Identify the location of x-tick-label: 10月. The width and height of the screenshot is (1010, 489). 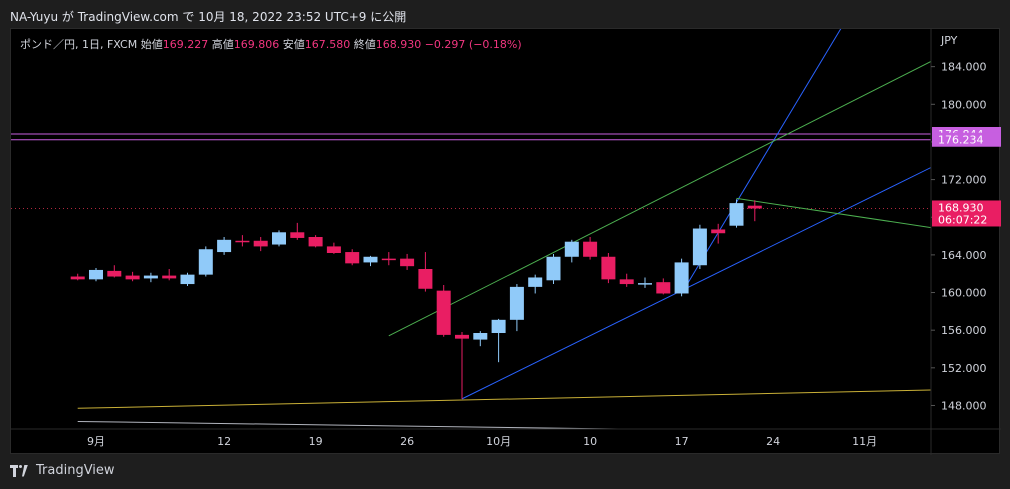
(498, 441).